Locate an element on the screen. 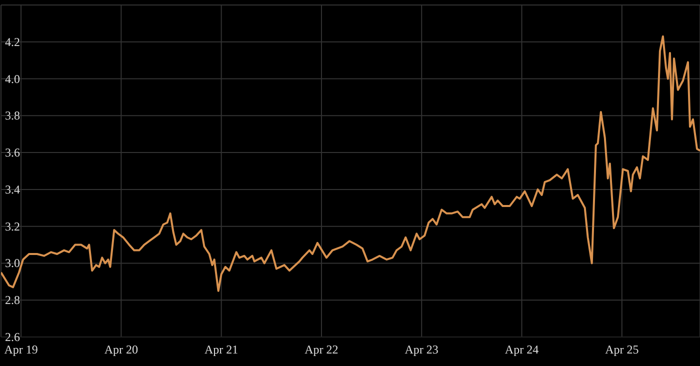 This screenshot has height=366, width=700. y-tick-label: 3.0 is located at coordinates (12, 263).